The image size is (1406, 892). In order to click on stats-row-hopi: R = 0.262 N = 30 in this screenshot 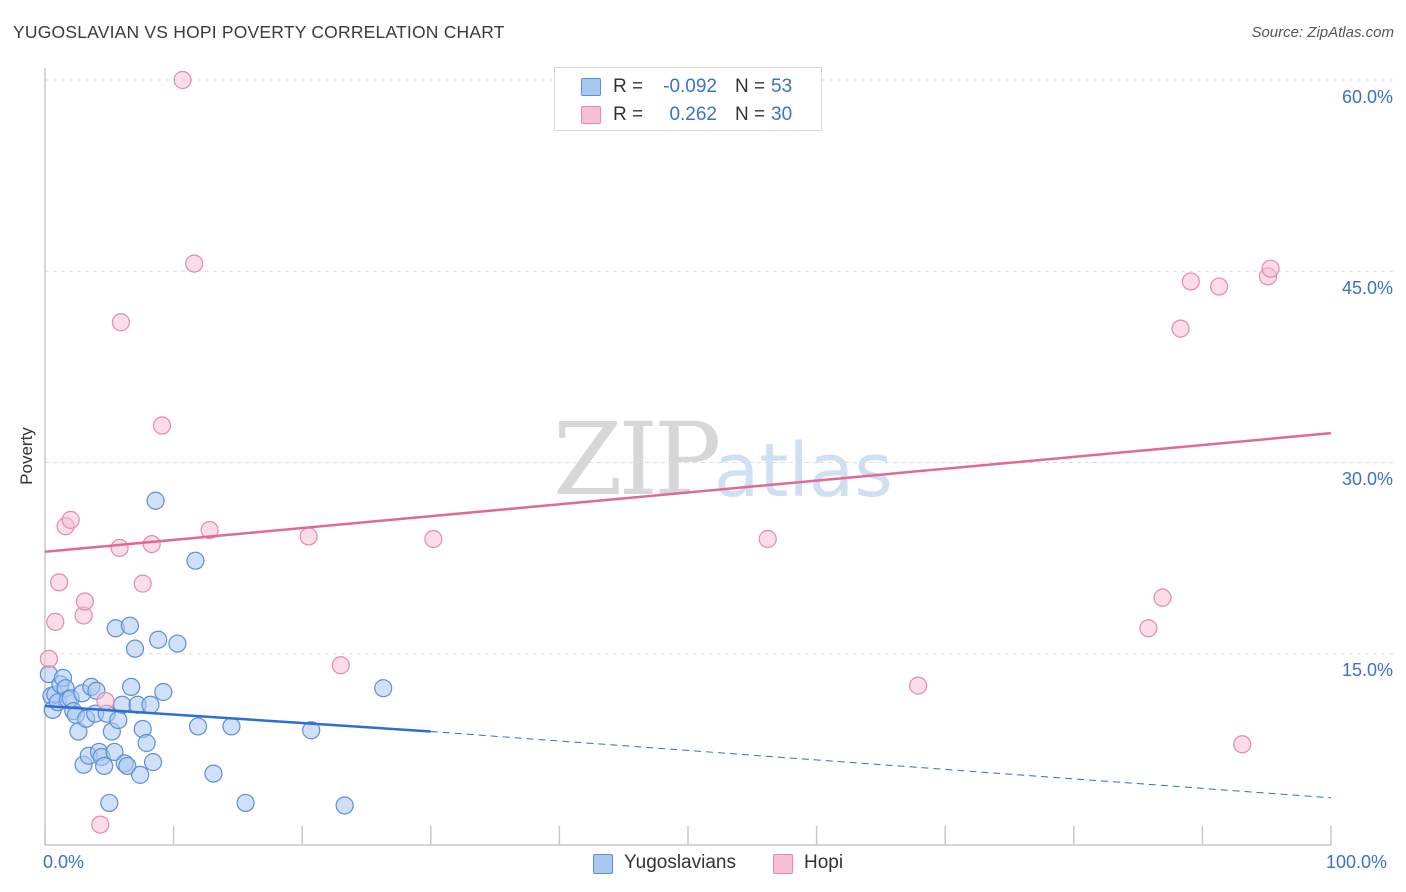, I will do `click(688, 115)`.